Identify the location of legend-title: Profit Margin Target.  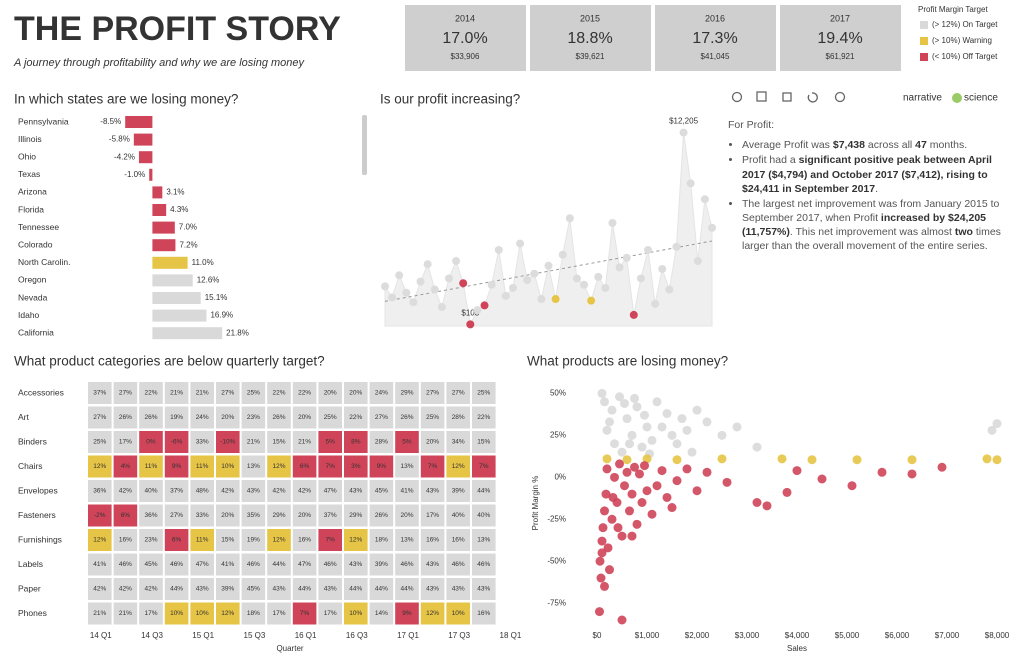
(953, 9).